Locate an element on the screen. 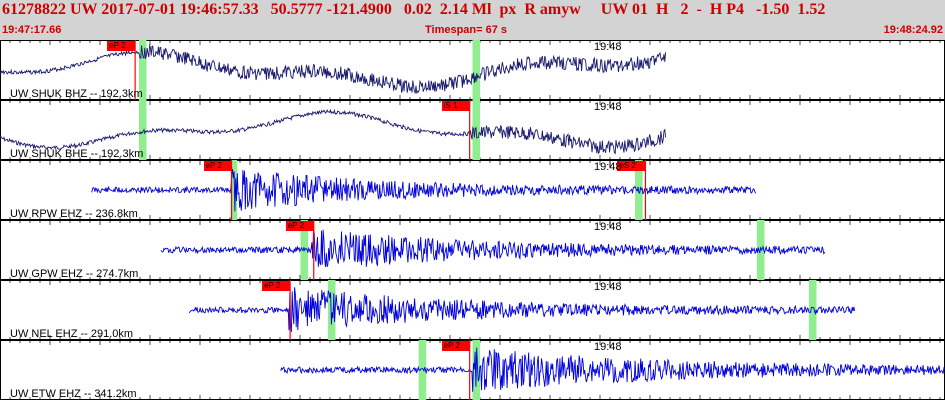 This screenshot has height=400, width=945. pick-label: eS 2 is located at coordinates (631, 166).